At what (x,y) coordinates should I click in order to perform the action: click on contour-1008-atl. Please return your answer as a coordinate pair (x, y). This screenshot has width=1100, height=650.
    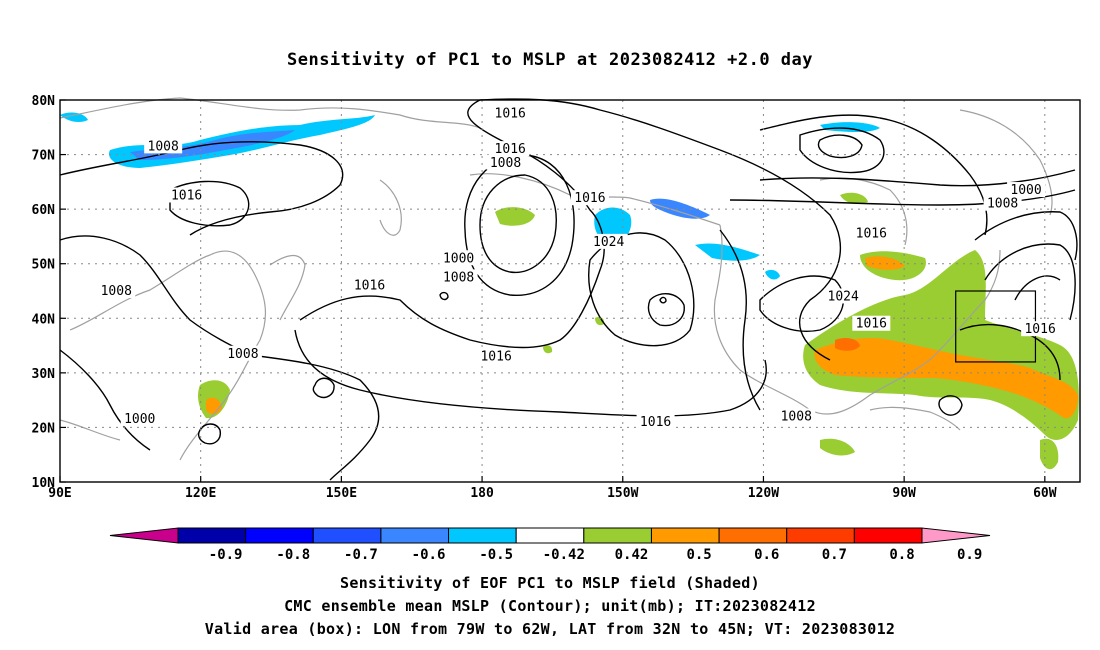
    Looking at the image, I should click on (902, 197).